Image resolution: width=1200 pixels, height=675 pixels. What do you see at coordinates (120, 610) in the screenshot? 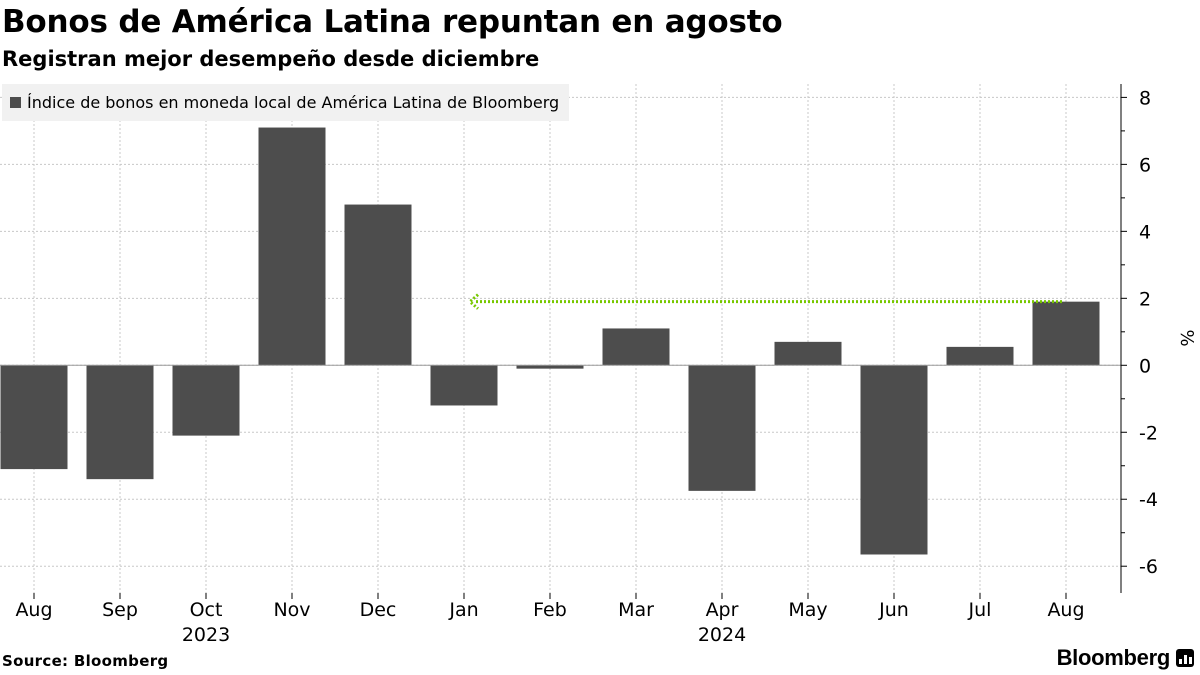
I see `x-tick-label: Sep` at bounding box center [120, 610].